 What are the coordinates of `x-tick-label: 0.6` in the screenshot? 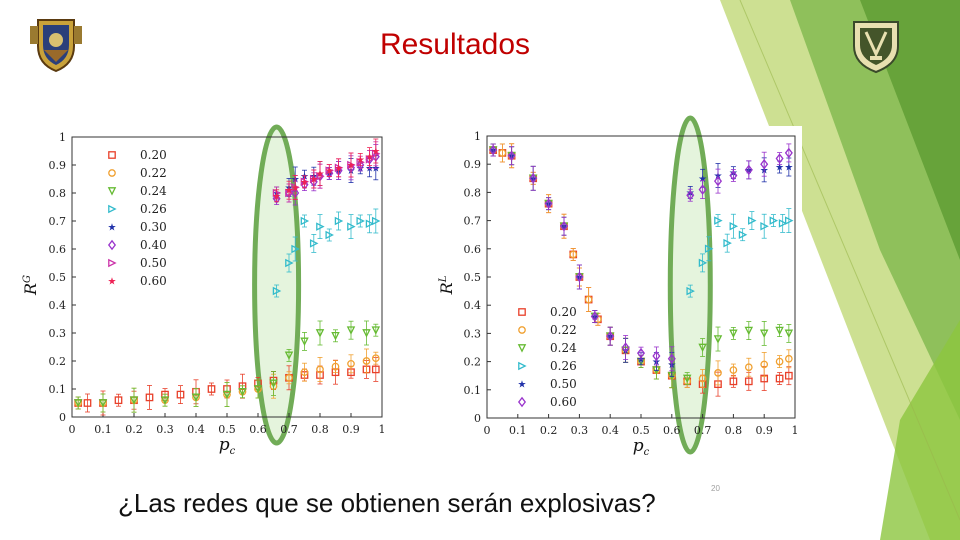 It's located at (258, 429).